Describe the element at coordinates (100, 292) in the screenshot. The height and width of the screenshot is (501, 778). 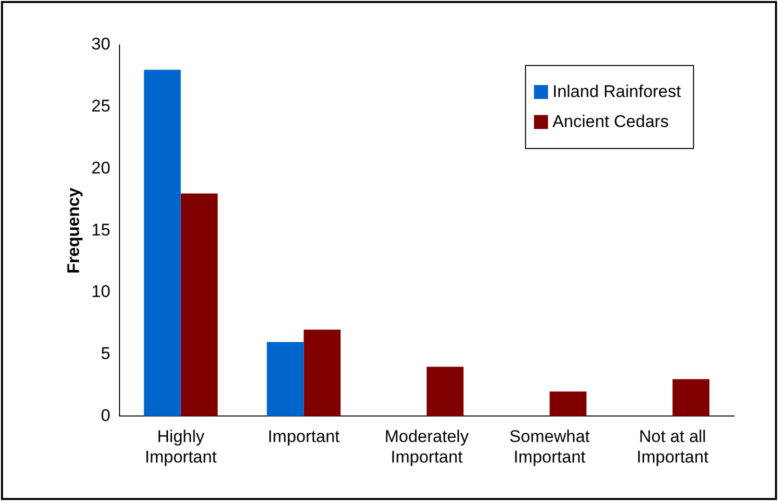
I see `y-tick-label: 10` at that location.